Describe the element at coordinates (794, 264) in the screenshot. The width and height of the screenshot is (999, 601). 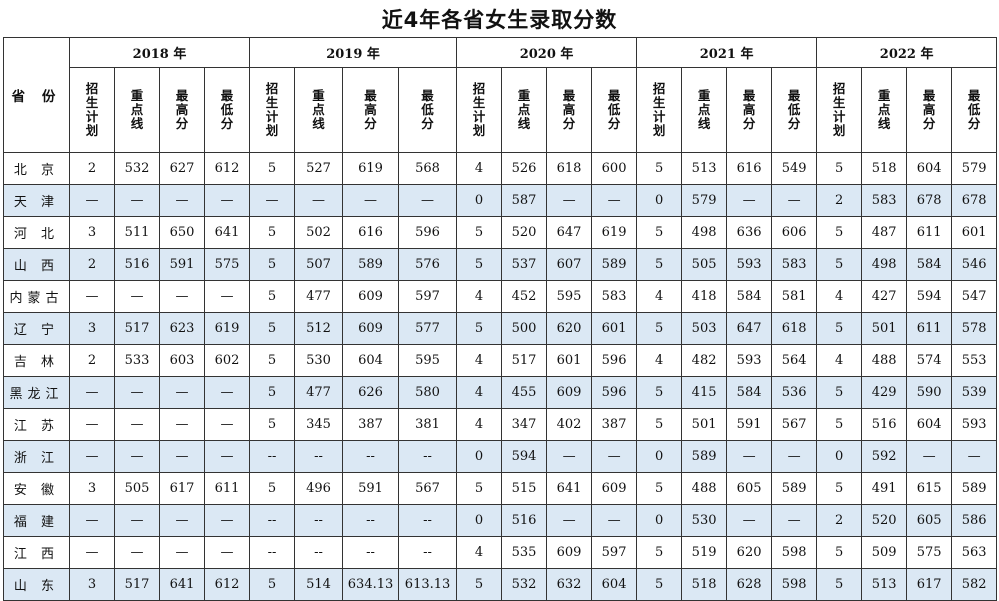
I see `score-cell: 583` at that location.